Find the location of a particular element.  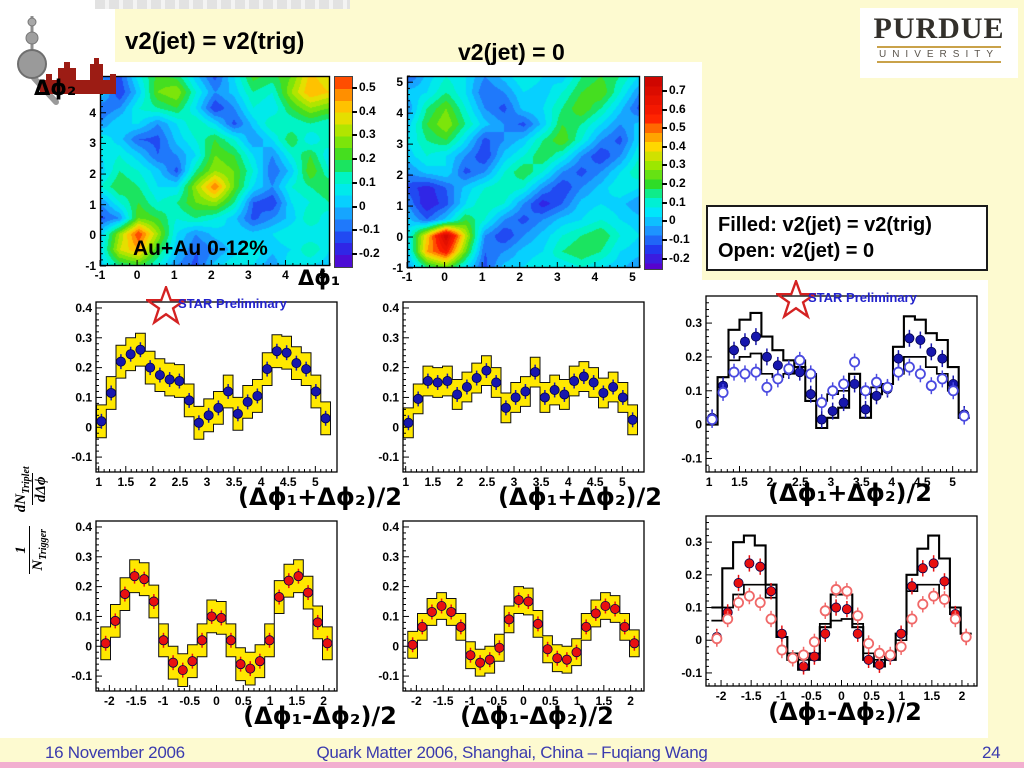

x-tick-label: -1.5 is located at coordinates (443, 701).